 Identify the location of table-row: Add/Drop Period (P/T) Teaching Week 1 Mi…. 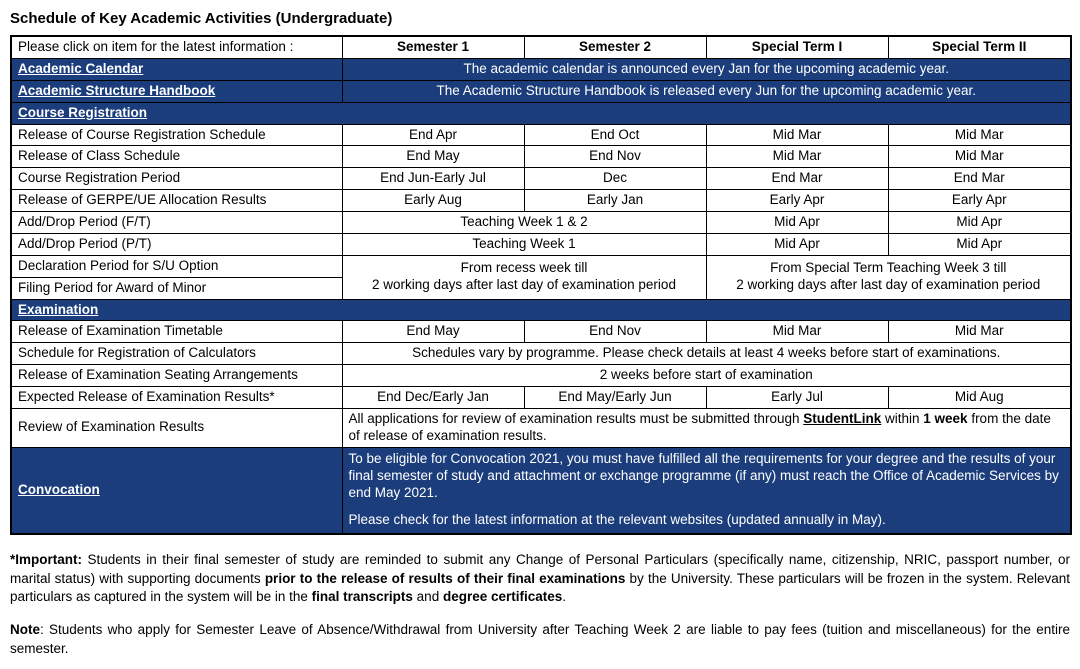
(541, 244).